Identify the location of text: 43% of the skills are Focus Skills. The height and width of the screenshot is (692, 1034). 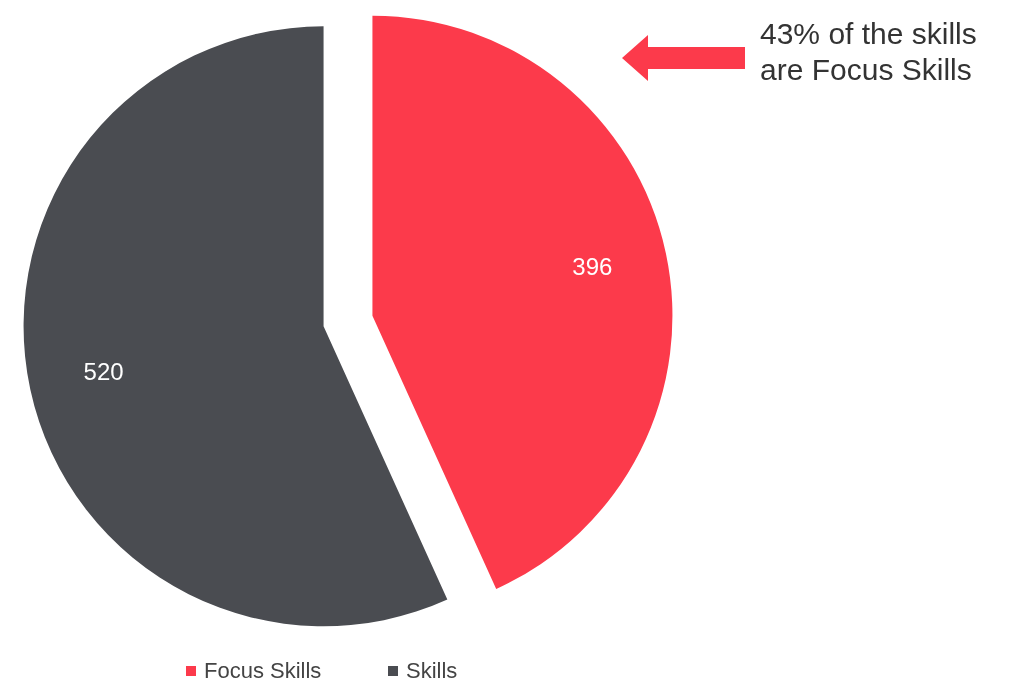
(868, 51).